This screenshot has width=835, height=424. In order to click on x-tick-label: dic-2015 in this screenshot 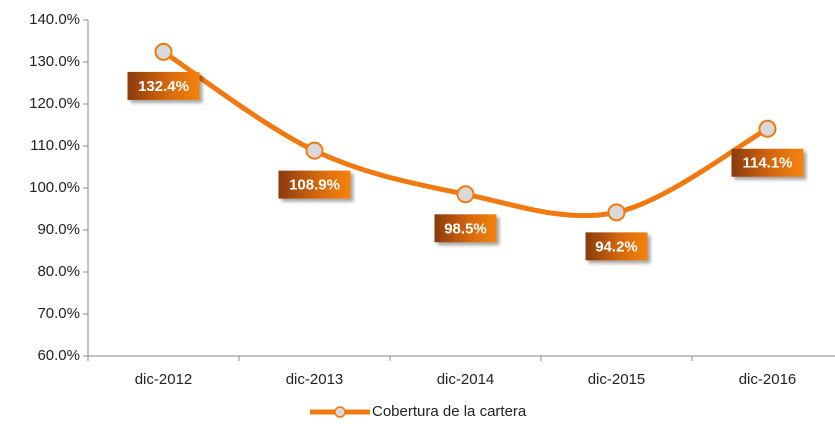, I will do `click(617, 379)`.